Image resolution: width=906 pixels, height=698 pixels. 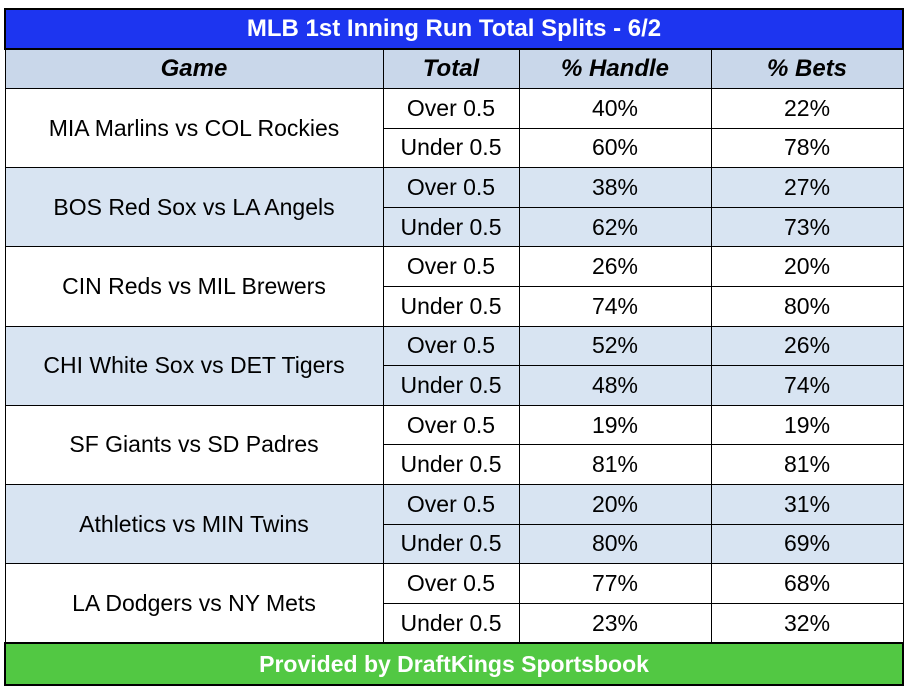 I want to click on footer-credit: Provided by DraftKings Sportsbook, so click(x=454, y=664).